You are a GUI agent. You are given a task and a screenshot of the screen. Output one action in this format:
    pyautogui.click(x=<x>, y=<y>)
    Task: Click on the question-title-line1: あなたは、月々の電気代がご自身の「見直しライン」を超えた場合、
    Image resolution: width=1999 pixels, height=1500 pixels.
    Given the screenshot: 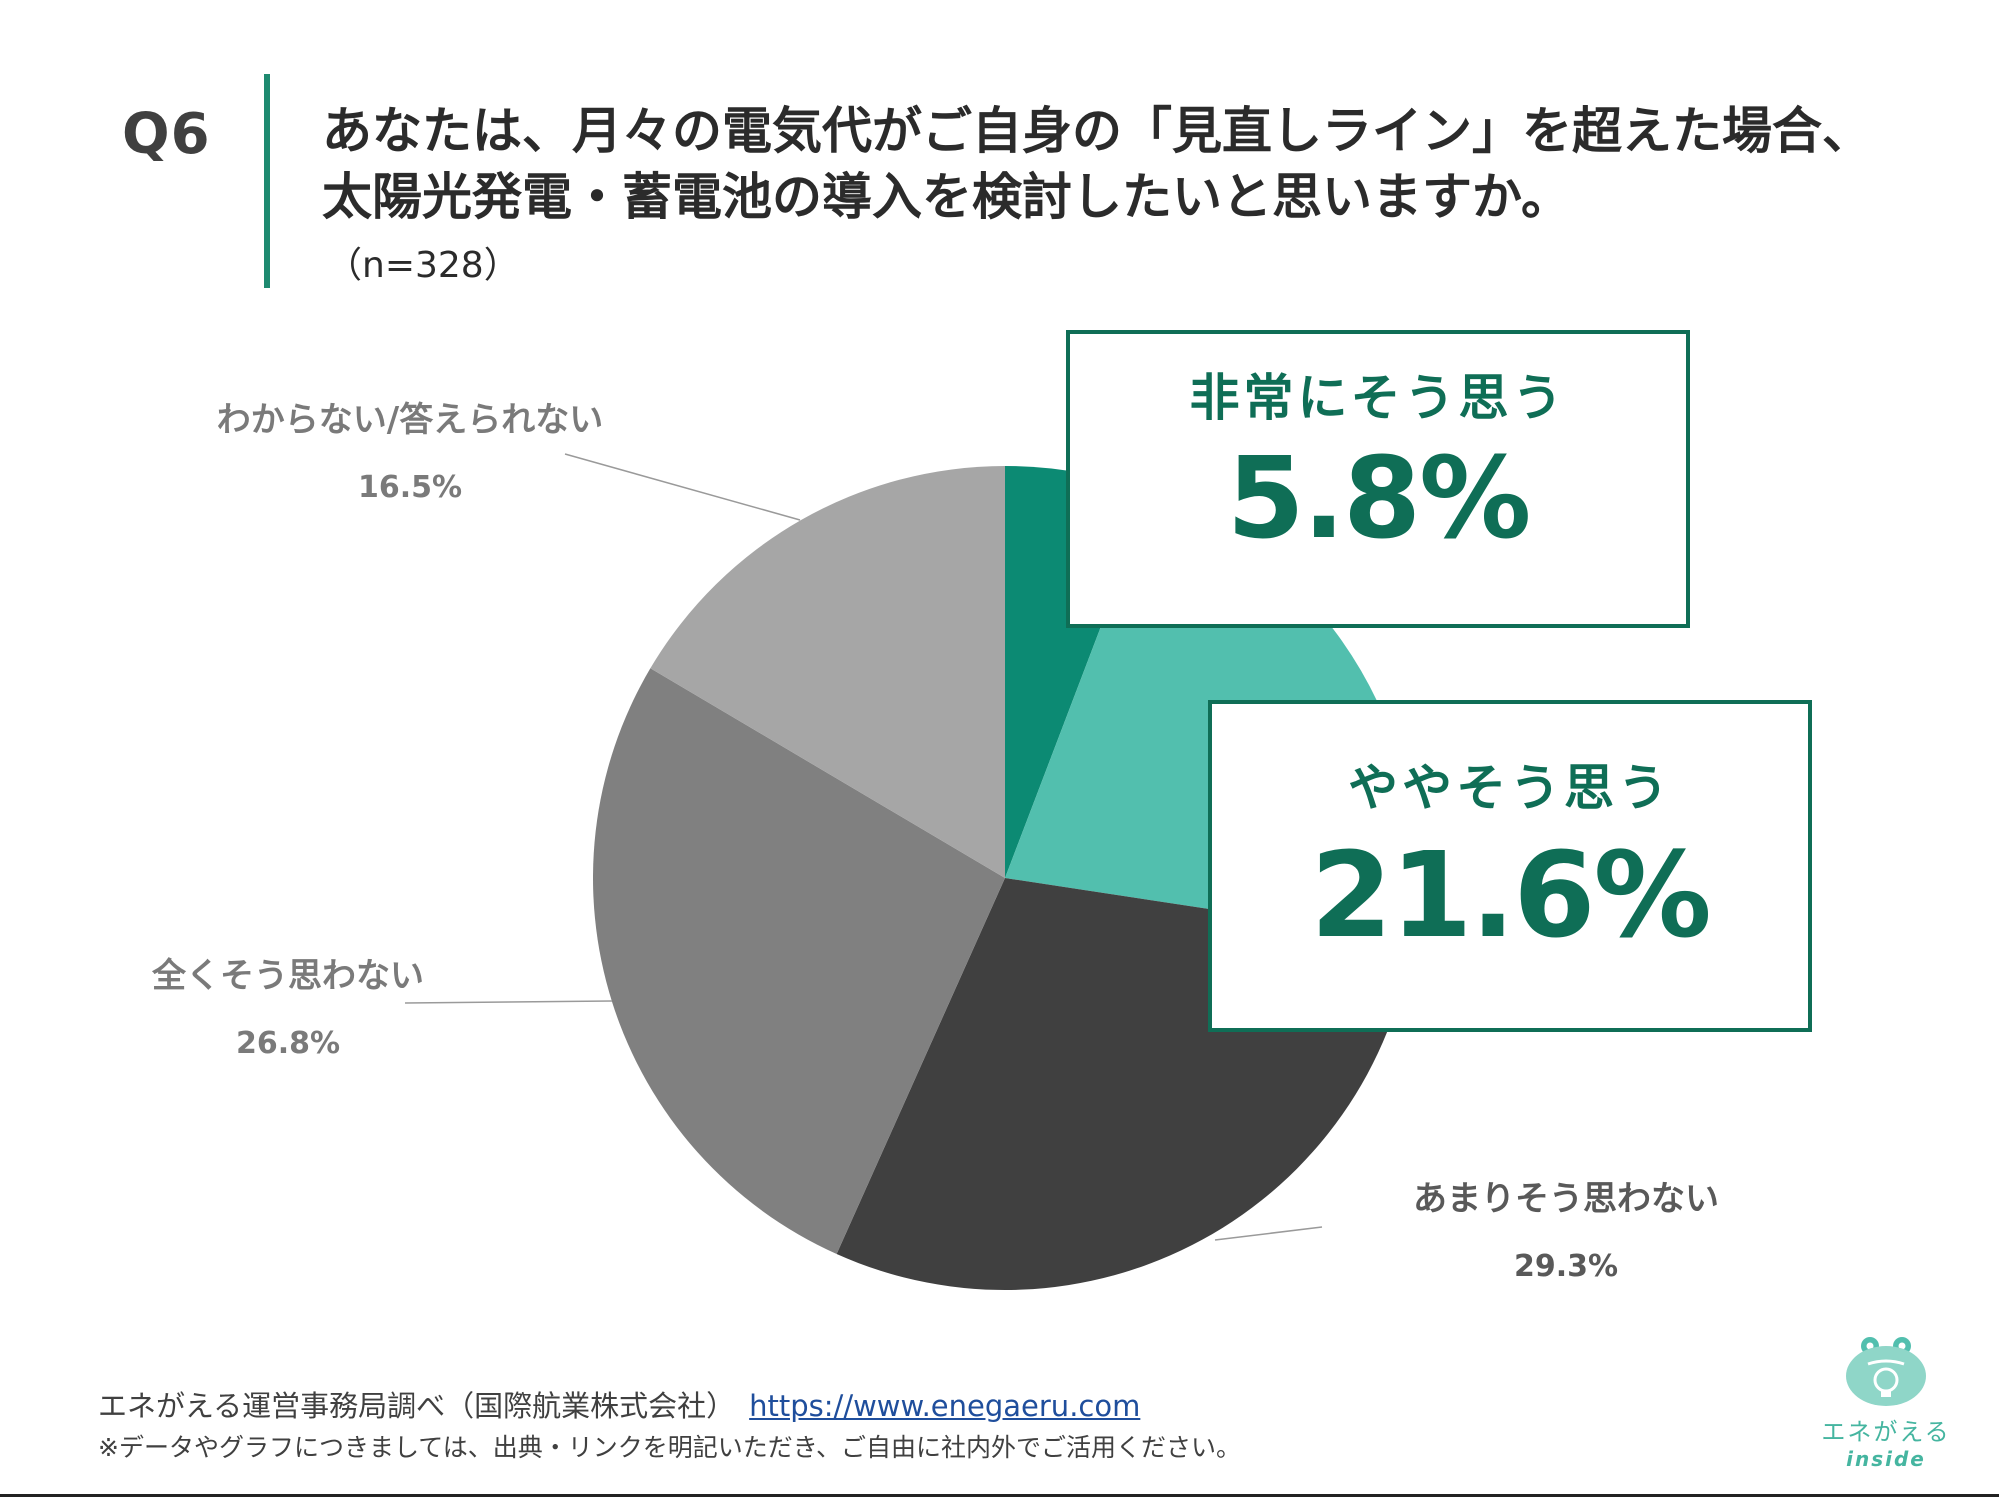 What is the action you would take?
    pyautogui.click(x=1097, y=131)
    